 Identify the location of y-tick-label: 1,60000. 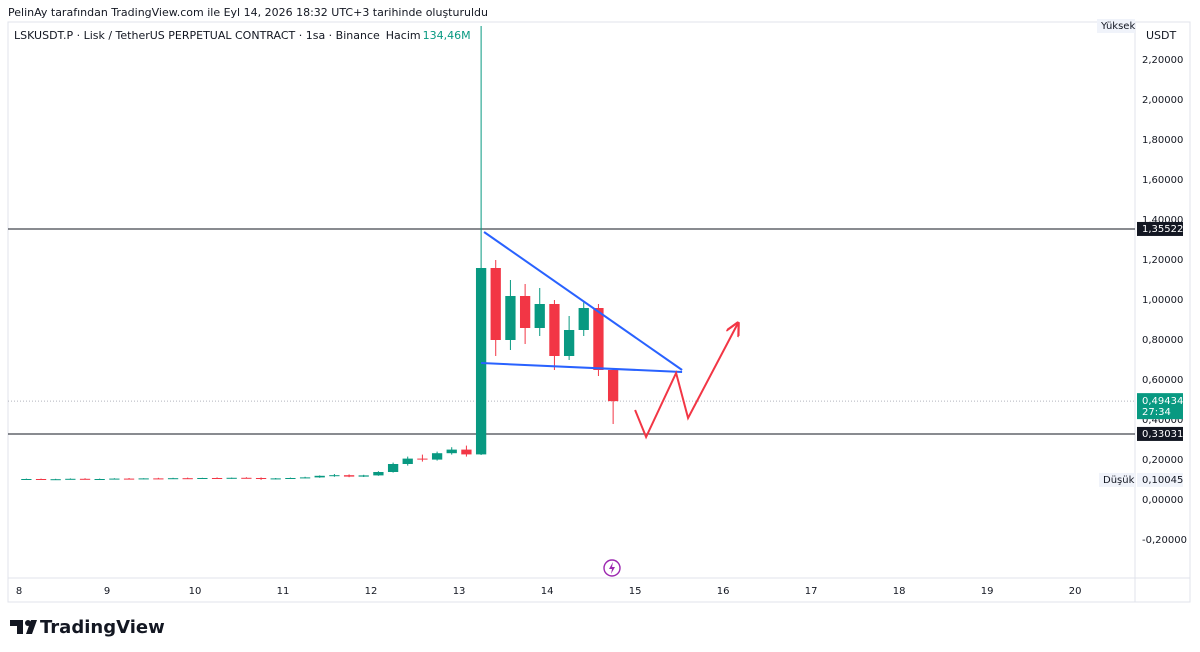
(1162, 180).